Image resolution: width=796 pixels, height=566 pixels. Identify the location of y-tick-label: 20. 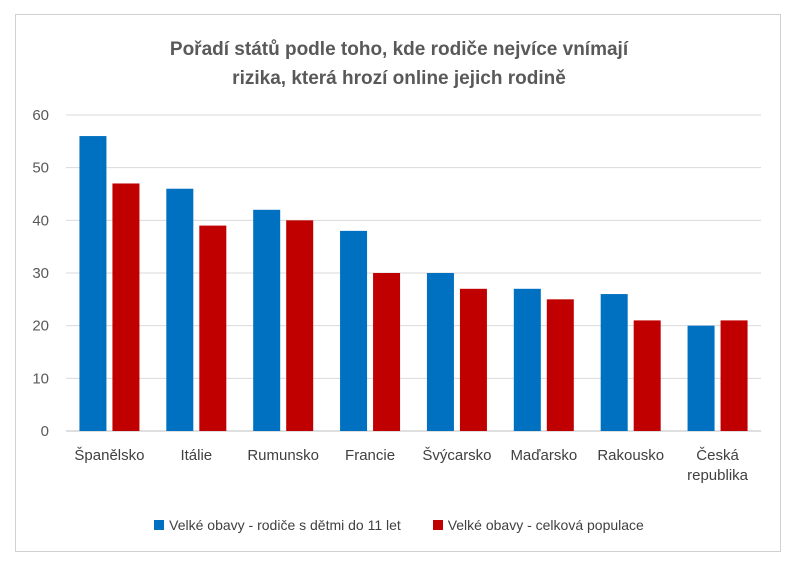
(40, 326).